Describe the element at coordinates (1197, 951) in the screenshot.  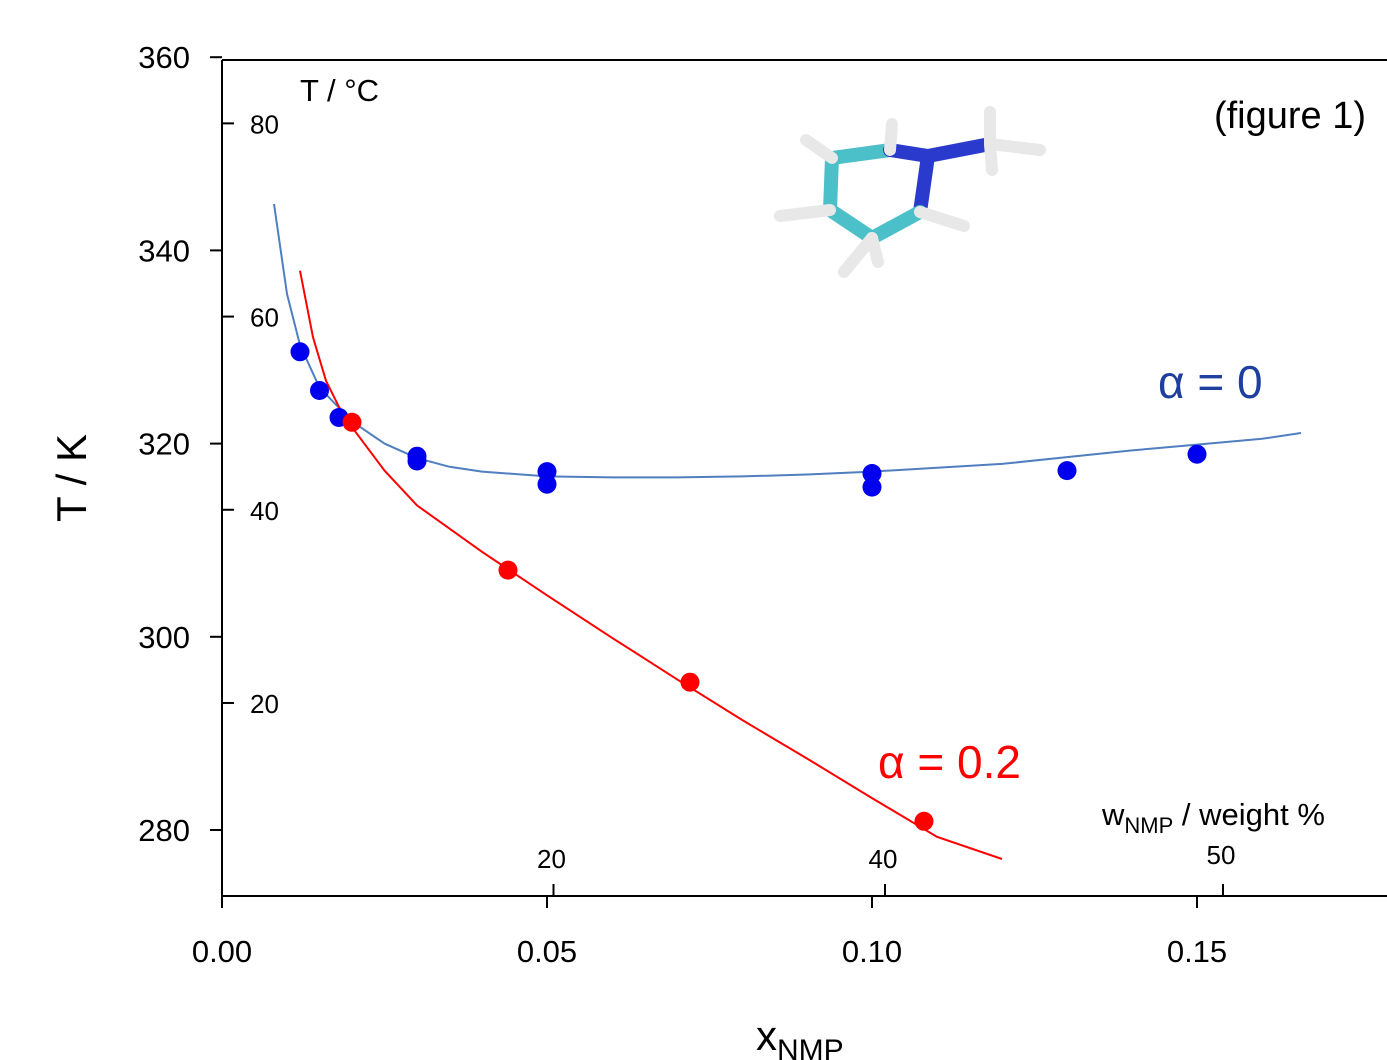
I see `x-tick-label: 0.15` at that location.